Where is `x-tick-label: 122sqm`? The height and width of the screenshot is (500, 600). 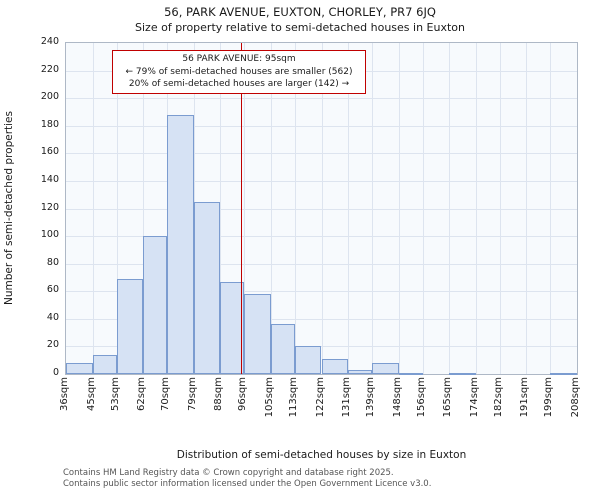
x-tick-label: 122sqm is located at coordinates (320, 397).